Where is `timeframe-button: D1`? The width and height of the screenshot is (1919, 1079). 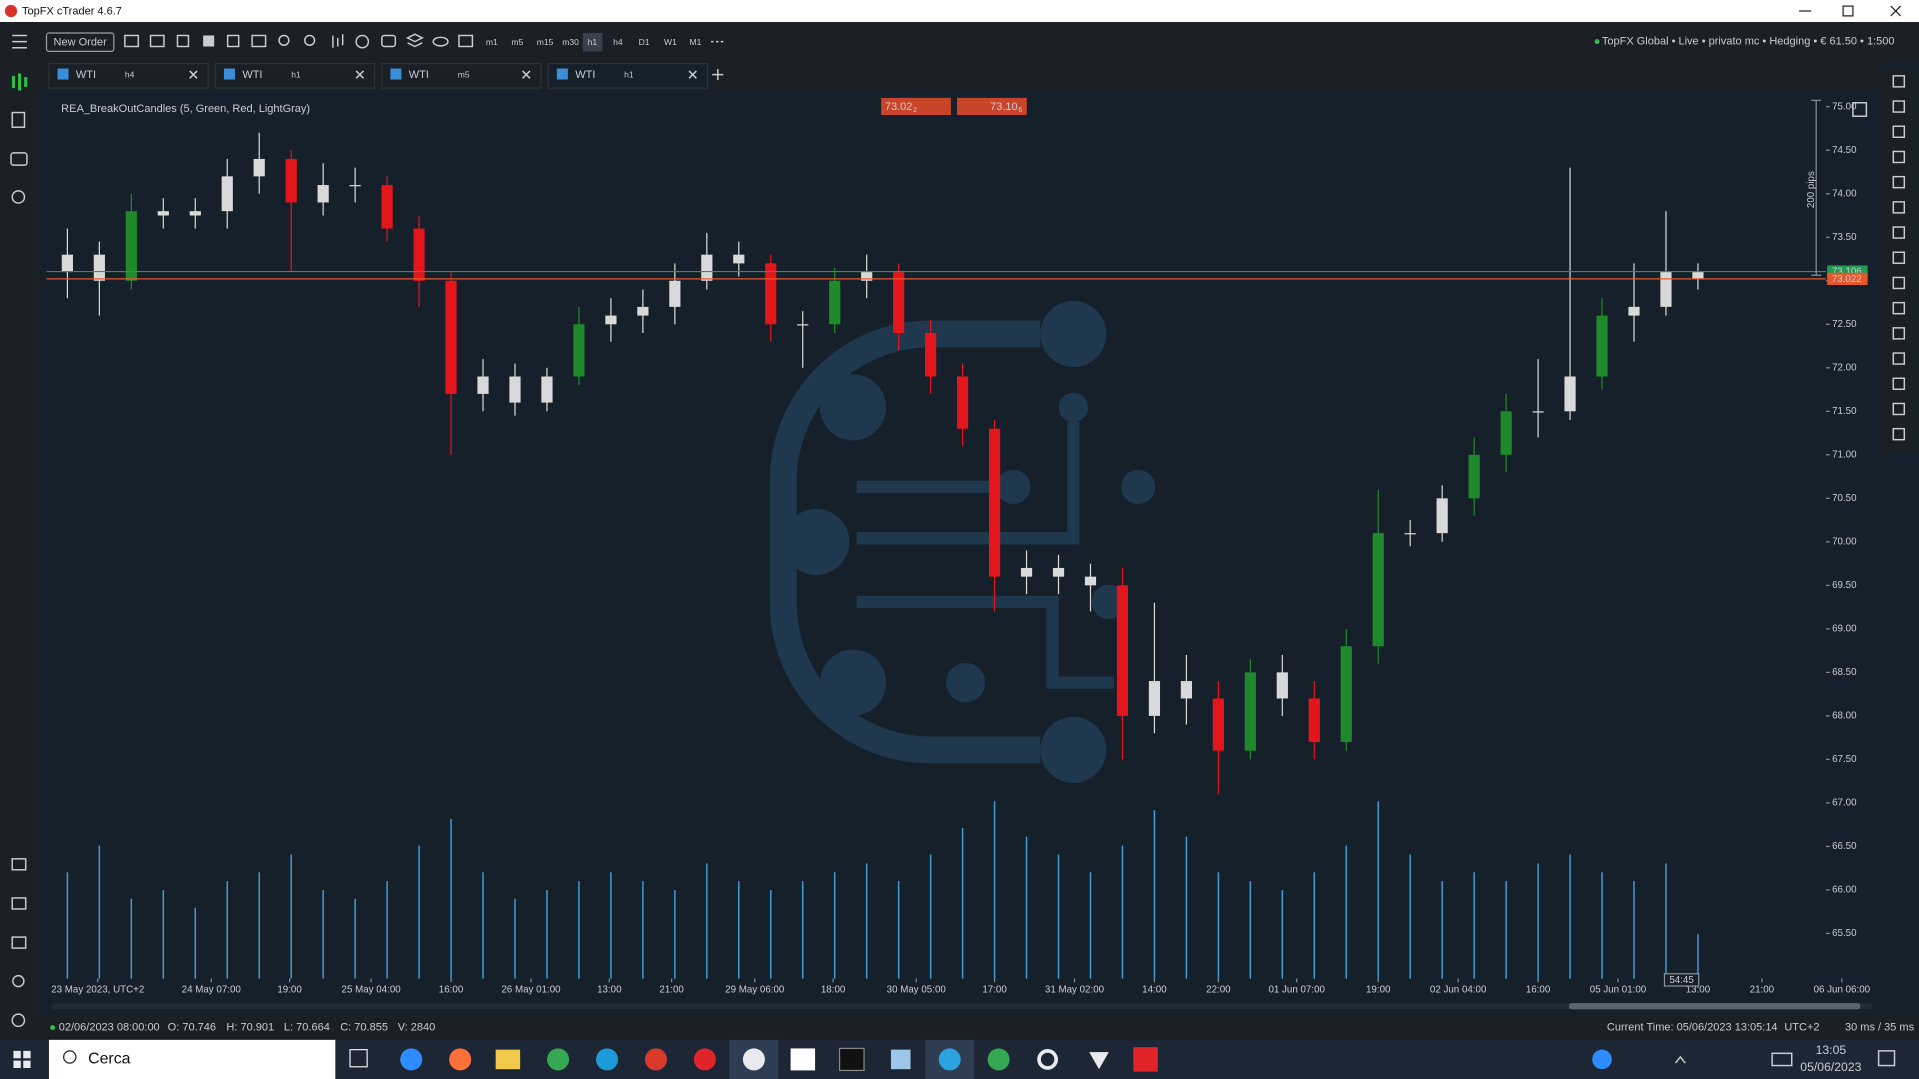 timeframe-button: D1 is located at coordinates (644, 42).